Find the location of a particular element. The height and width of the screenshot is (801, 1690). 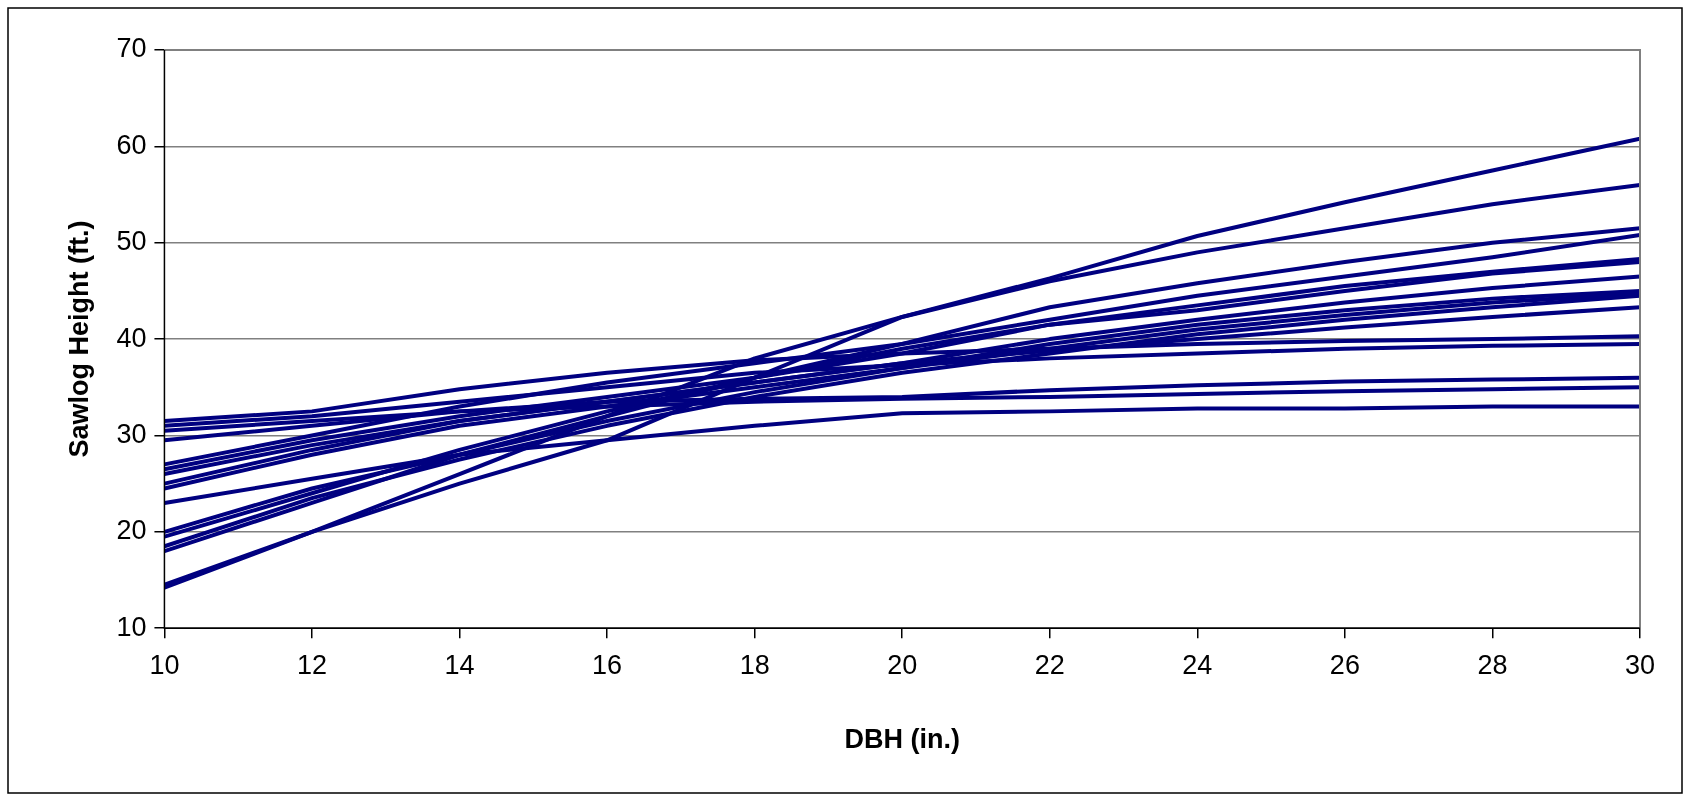

x-tick-label: 20 is located at coordinates (902, 664).